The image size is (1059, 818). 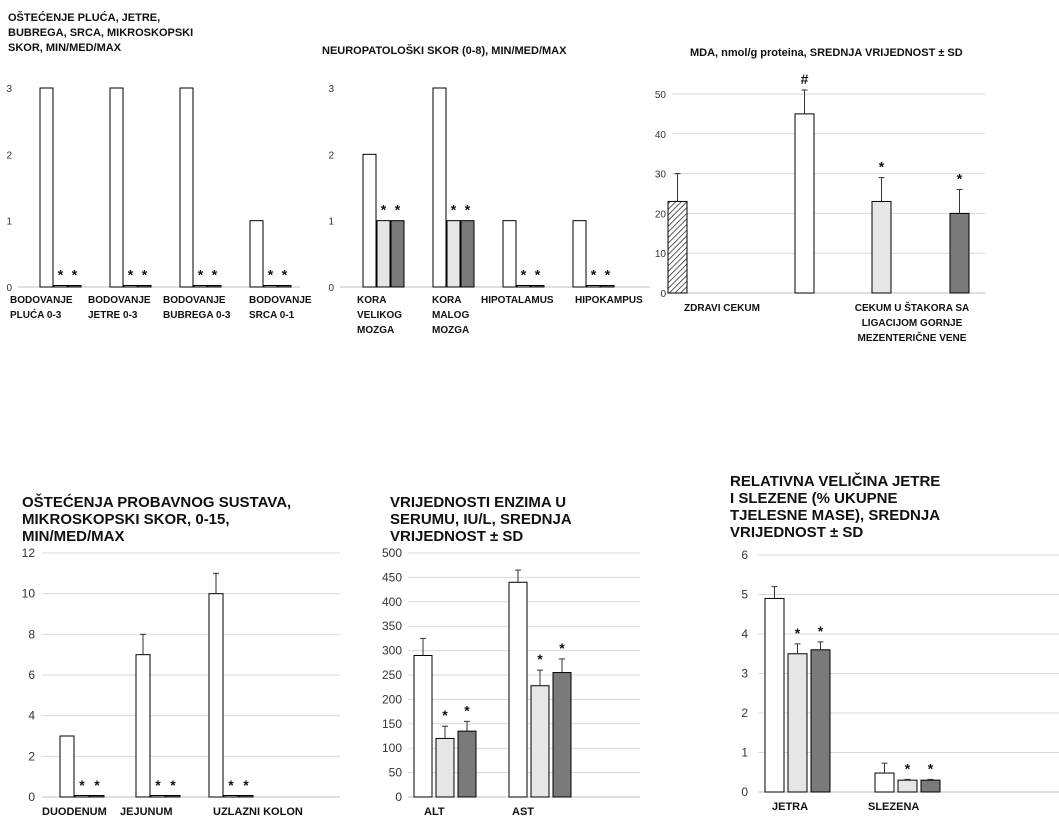 I want to click on chart-title-line: VRIJEDNOSTI ENZIMA U, so click(x=478, y=502).